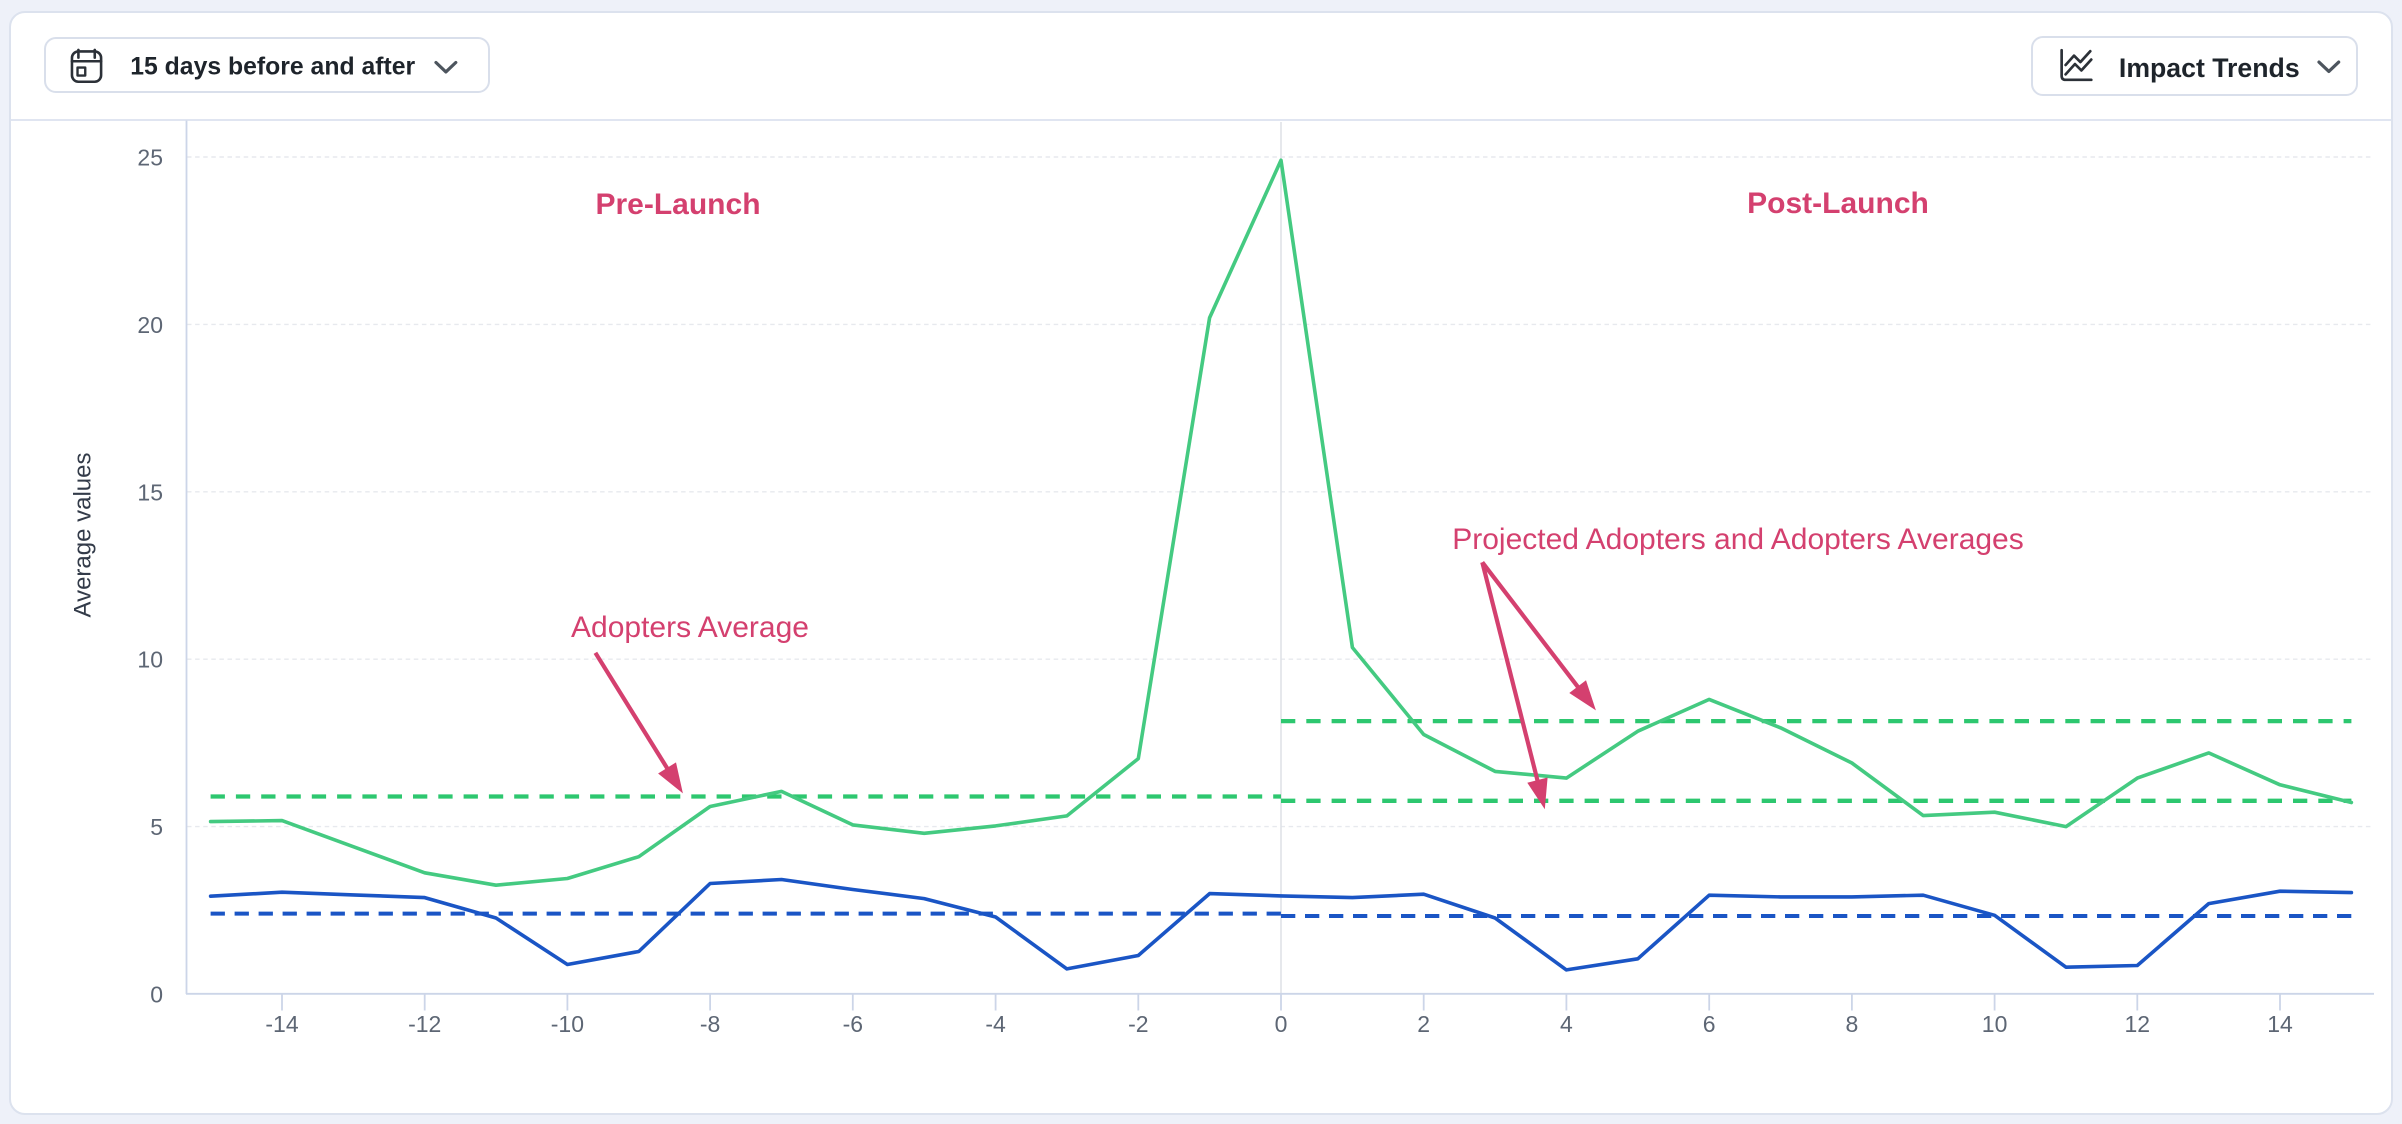  Describe the element at coordinates (690, 627) in the screenshot. I see `svg-text: Adopters Average` at that location.